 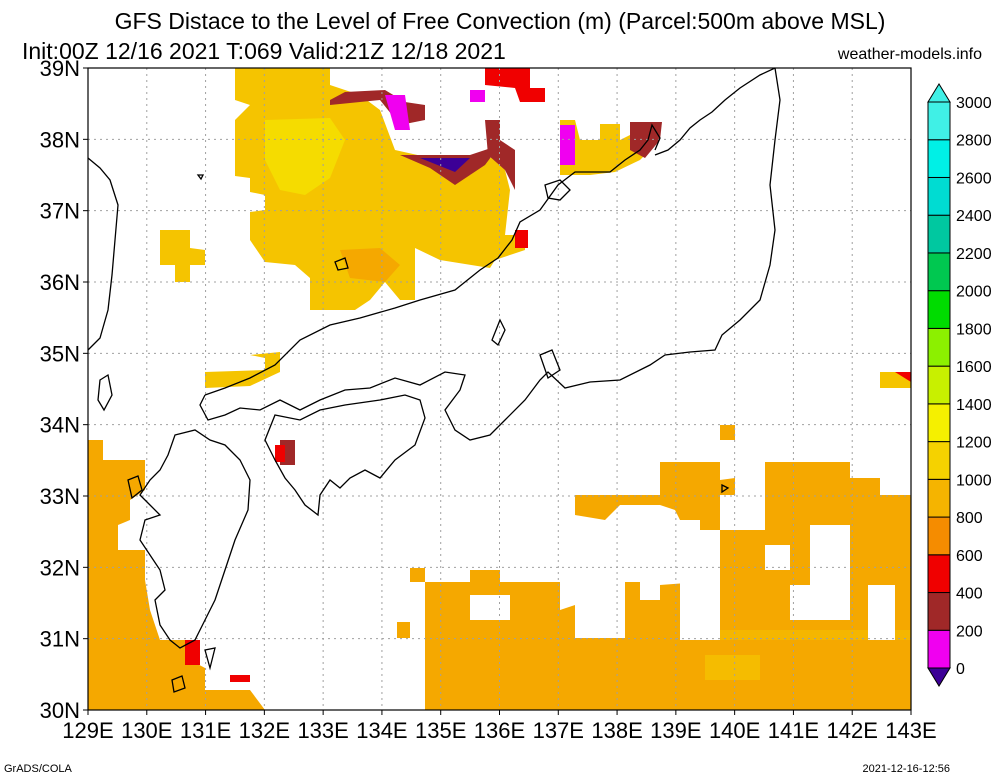 What do you see at coordinates (135, 487) in the screenshot?
I see `coastline-goto` at bounding box center [135, 487].